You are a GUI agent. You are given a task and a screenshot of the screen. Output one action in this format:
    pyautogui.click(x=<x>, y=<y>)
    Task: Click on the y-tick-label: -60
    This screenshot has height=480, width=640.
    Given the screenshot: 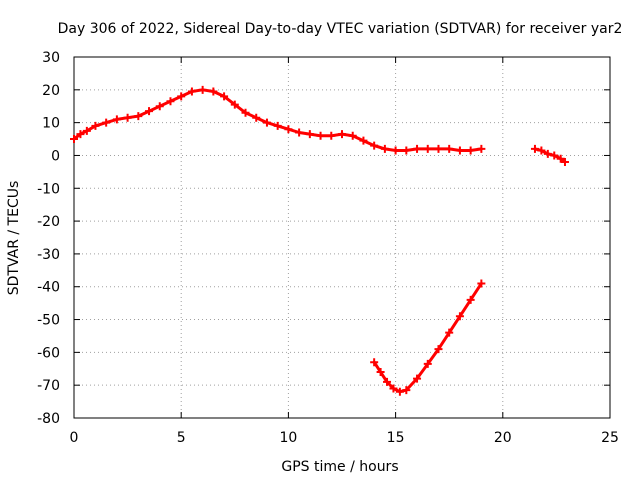 What is the action you would take?
    pyautogui.click(x=48, y=353)
    